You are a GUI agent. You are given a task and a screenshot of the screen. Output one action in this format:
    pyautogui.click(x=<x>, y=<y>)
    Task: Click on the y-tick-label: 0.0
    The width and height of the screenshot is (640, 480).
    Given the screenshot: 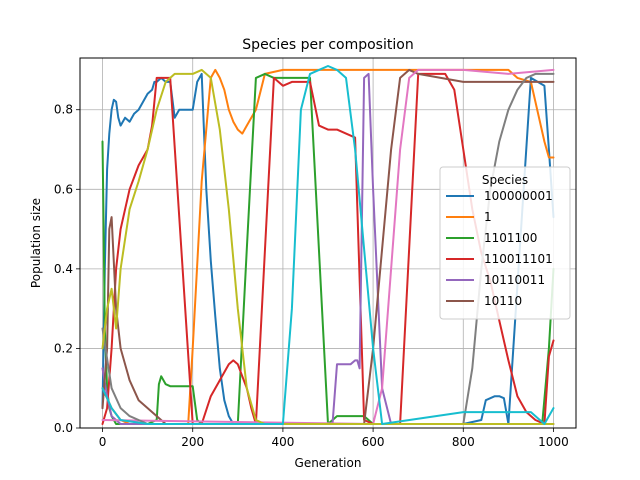 What is the action you would take?
    pyautogui.click(x=63, y=428)
    